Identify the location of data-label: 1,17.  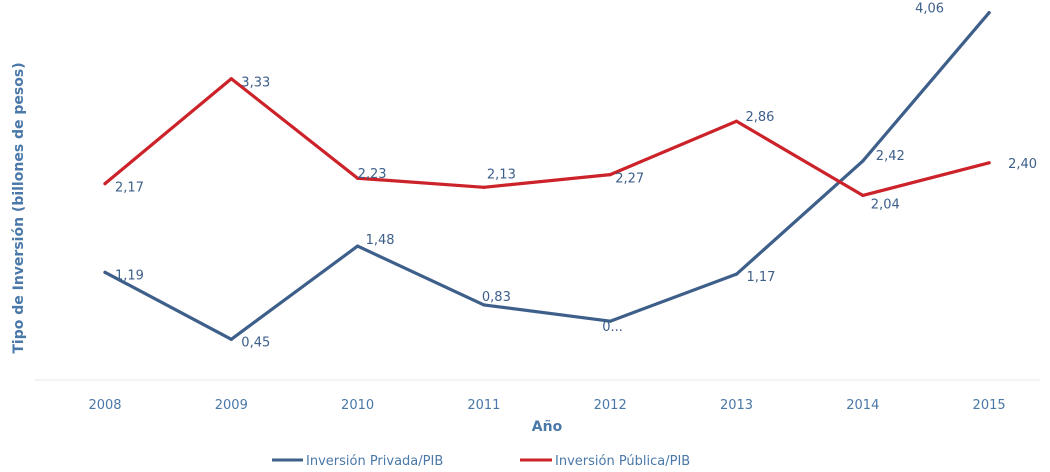
(761, 277).